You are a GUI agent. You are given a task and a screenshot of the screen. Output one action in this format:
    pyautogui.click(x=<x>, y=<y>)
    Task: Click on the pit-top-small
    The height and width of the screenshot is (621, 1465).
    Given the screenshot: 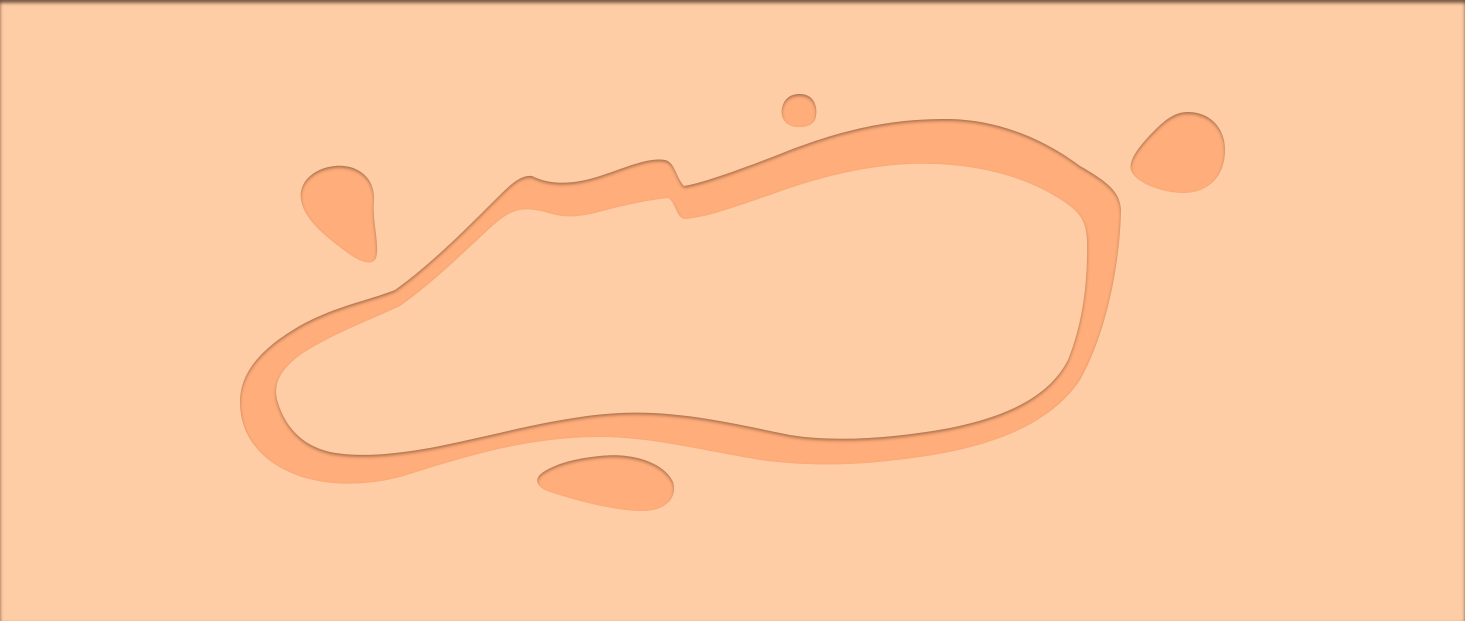 What is the action you would take?
    pyautogui.click(x=799, y=111)
    